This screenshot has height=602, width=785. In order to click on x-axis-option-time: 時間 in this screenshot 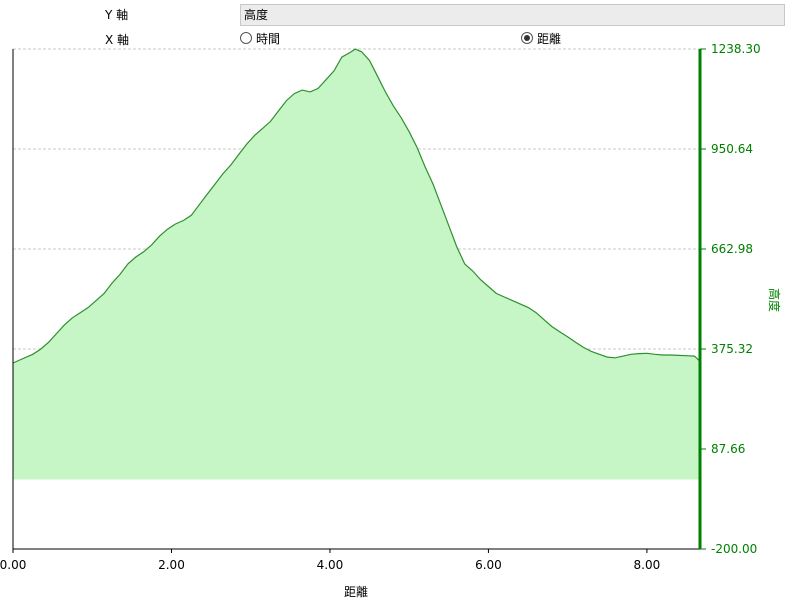, I will do `click(260, 38)`.